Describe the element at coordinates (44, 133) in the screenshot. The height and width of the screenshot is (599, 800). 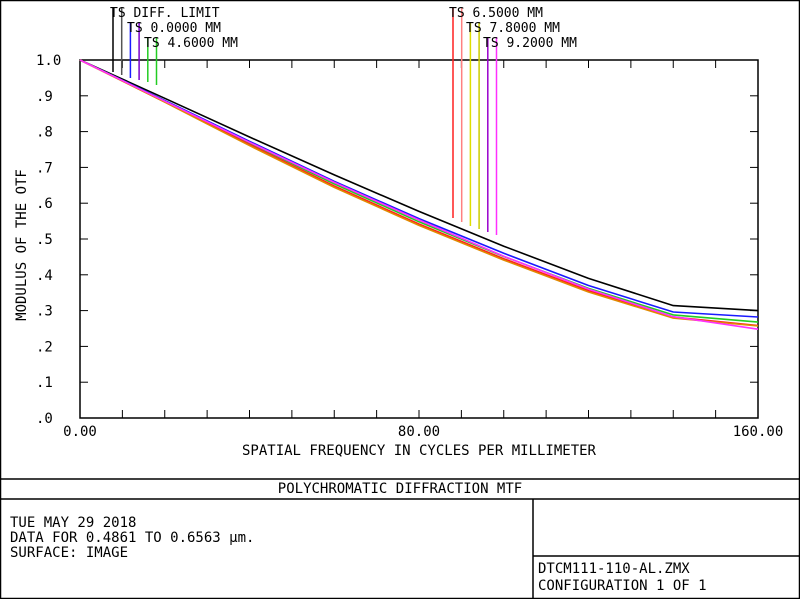
I see `y-tick-label-8: .8` at that location.